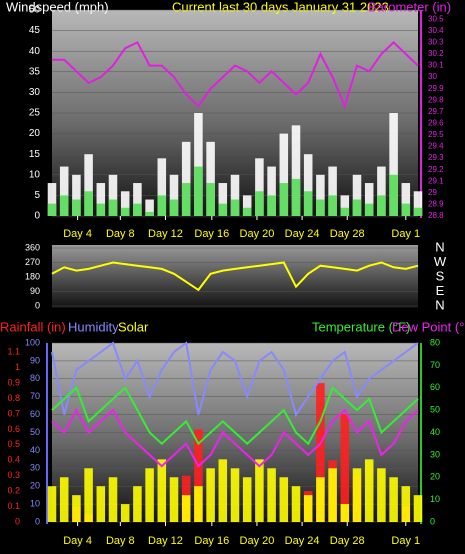 This screenshot has height=554, width=465. I want to click on x-tick-label: Day 28, so click(347, 234).